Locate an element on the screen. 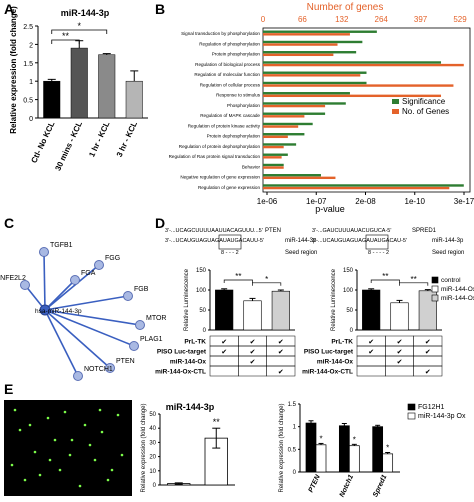  b-legend-swatch is located at coordinates (395, 101).